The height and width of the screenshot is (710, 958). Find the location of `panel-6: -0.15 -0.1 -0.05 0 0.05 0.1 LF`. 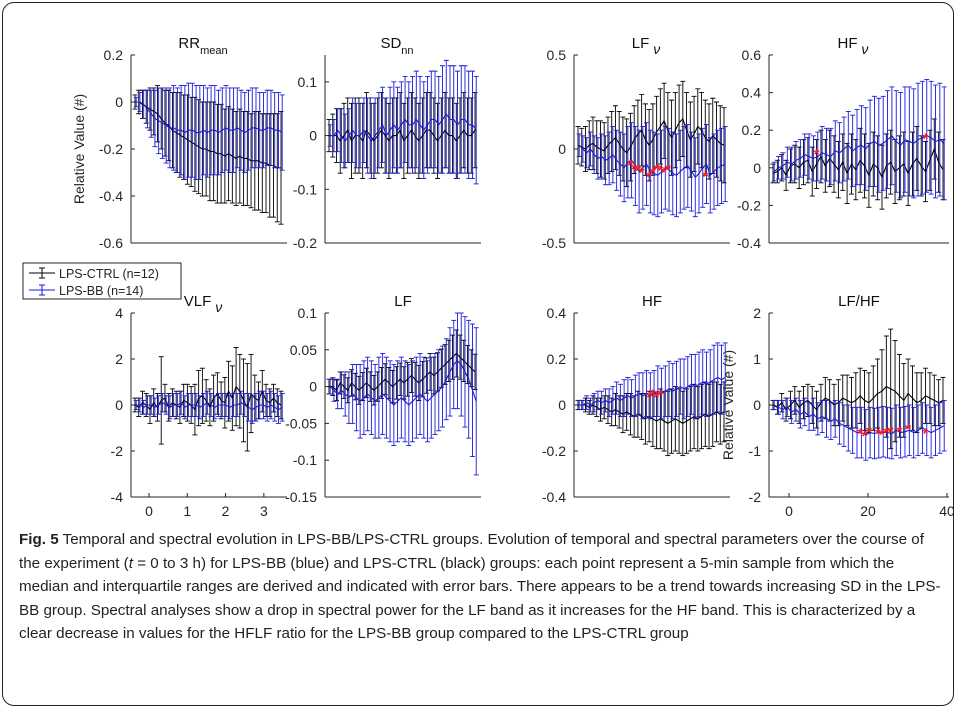

panel-6: -0.15 -0.1 -0.05 0 0.05 0.1 LF is located at coordinates (383, 399).